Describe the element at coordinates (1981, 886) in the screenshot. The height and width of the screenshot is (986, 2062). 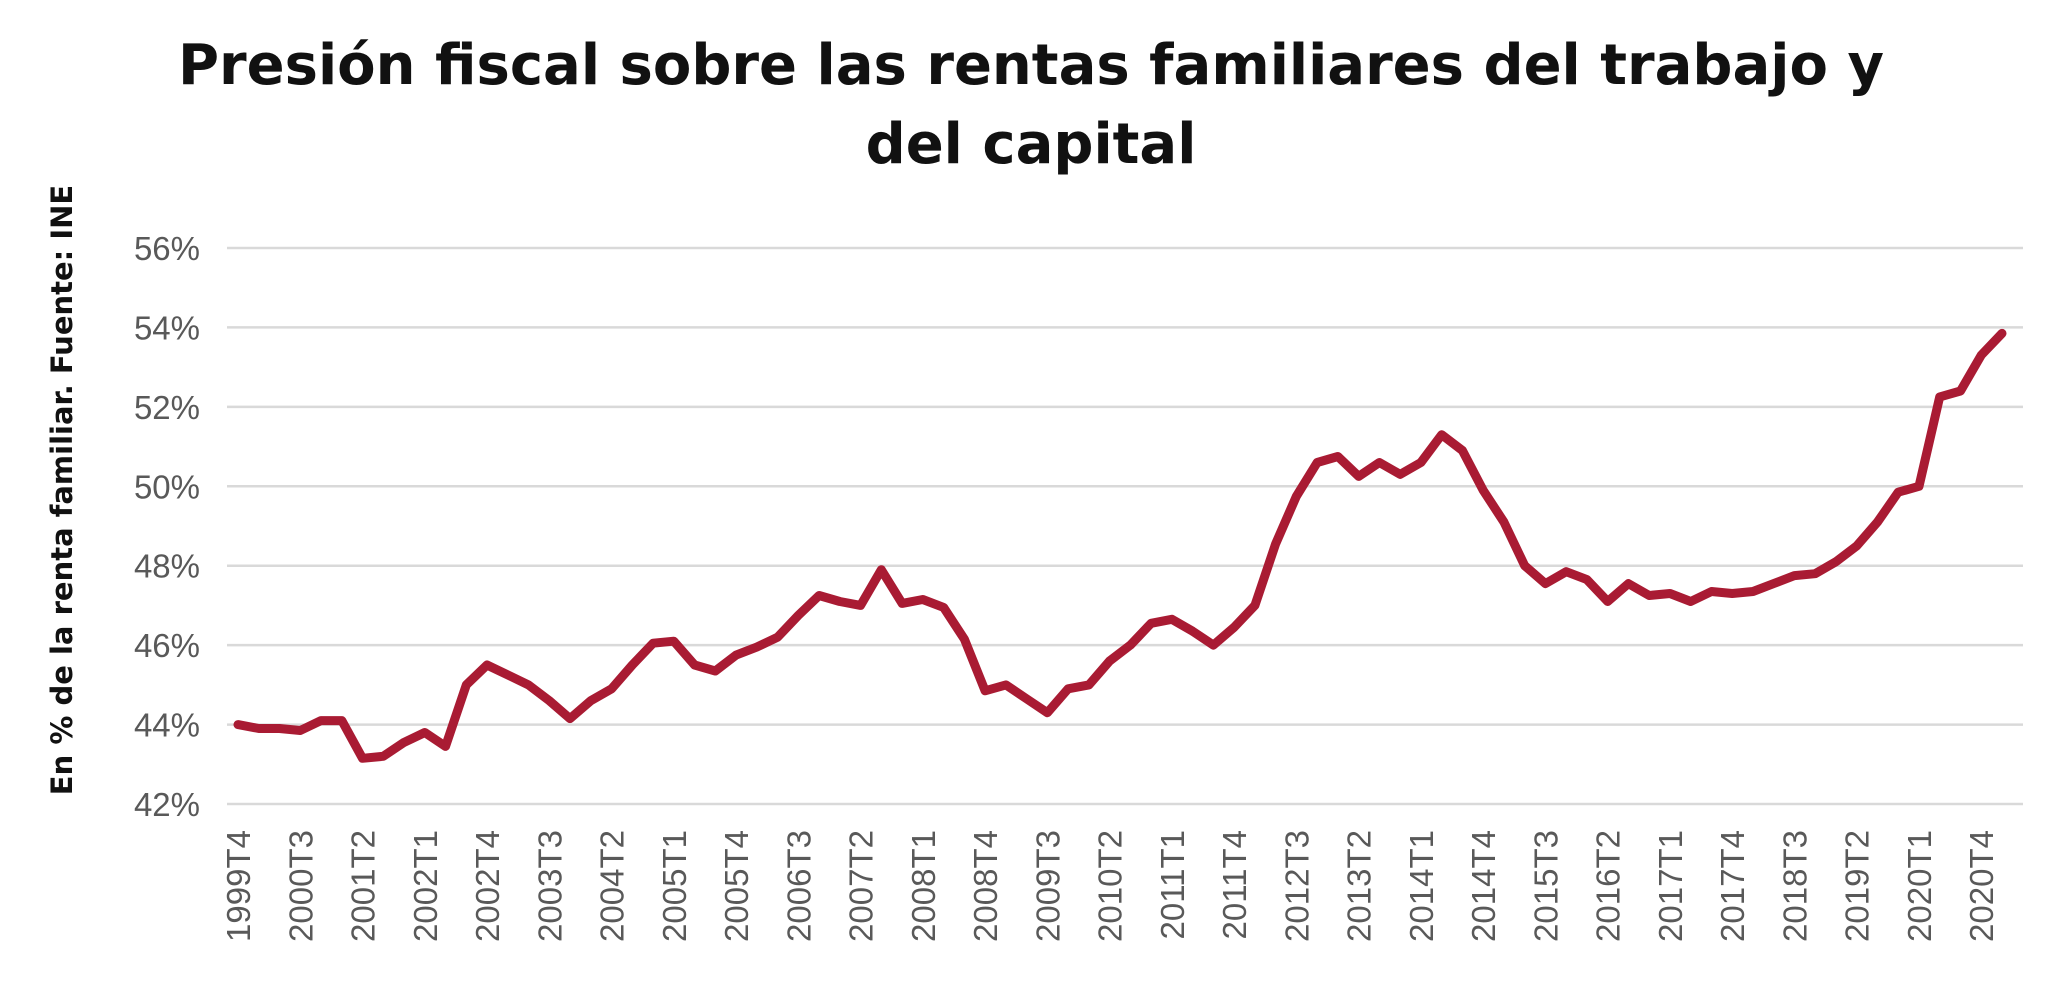
I see `x-tick-label: 2020T4` at that location.